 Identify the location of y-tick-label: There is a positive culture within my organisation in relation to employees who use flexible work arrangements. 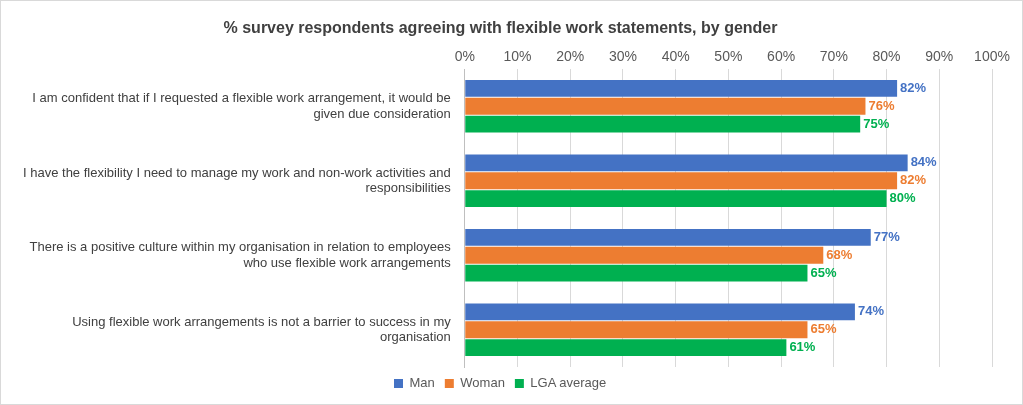
(240, 254).